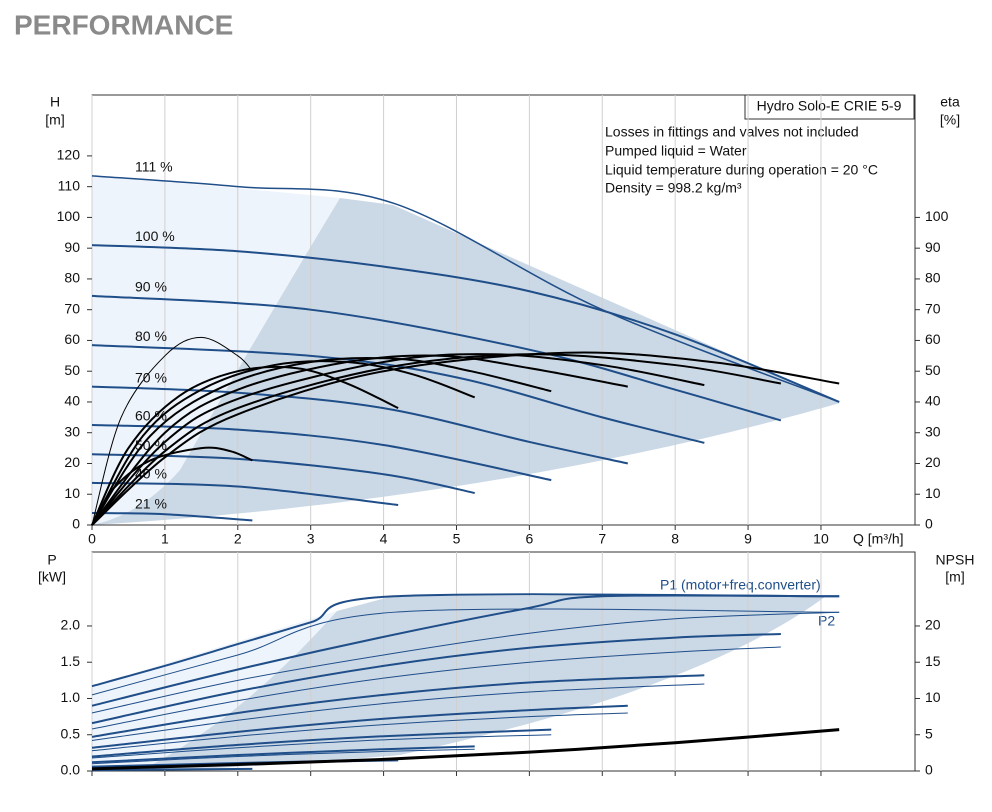  What do you see at coordinates (69, 216) in the screenshot?
I see `y-tick-label: 100` at bounding box center [69, 216].